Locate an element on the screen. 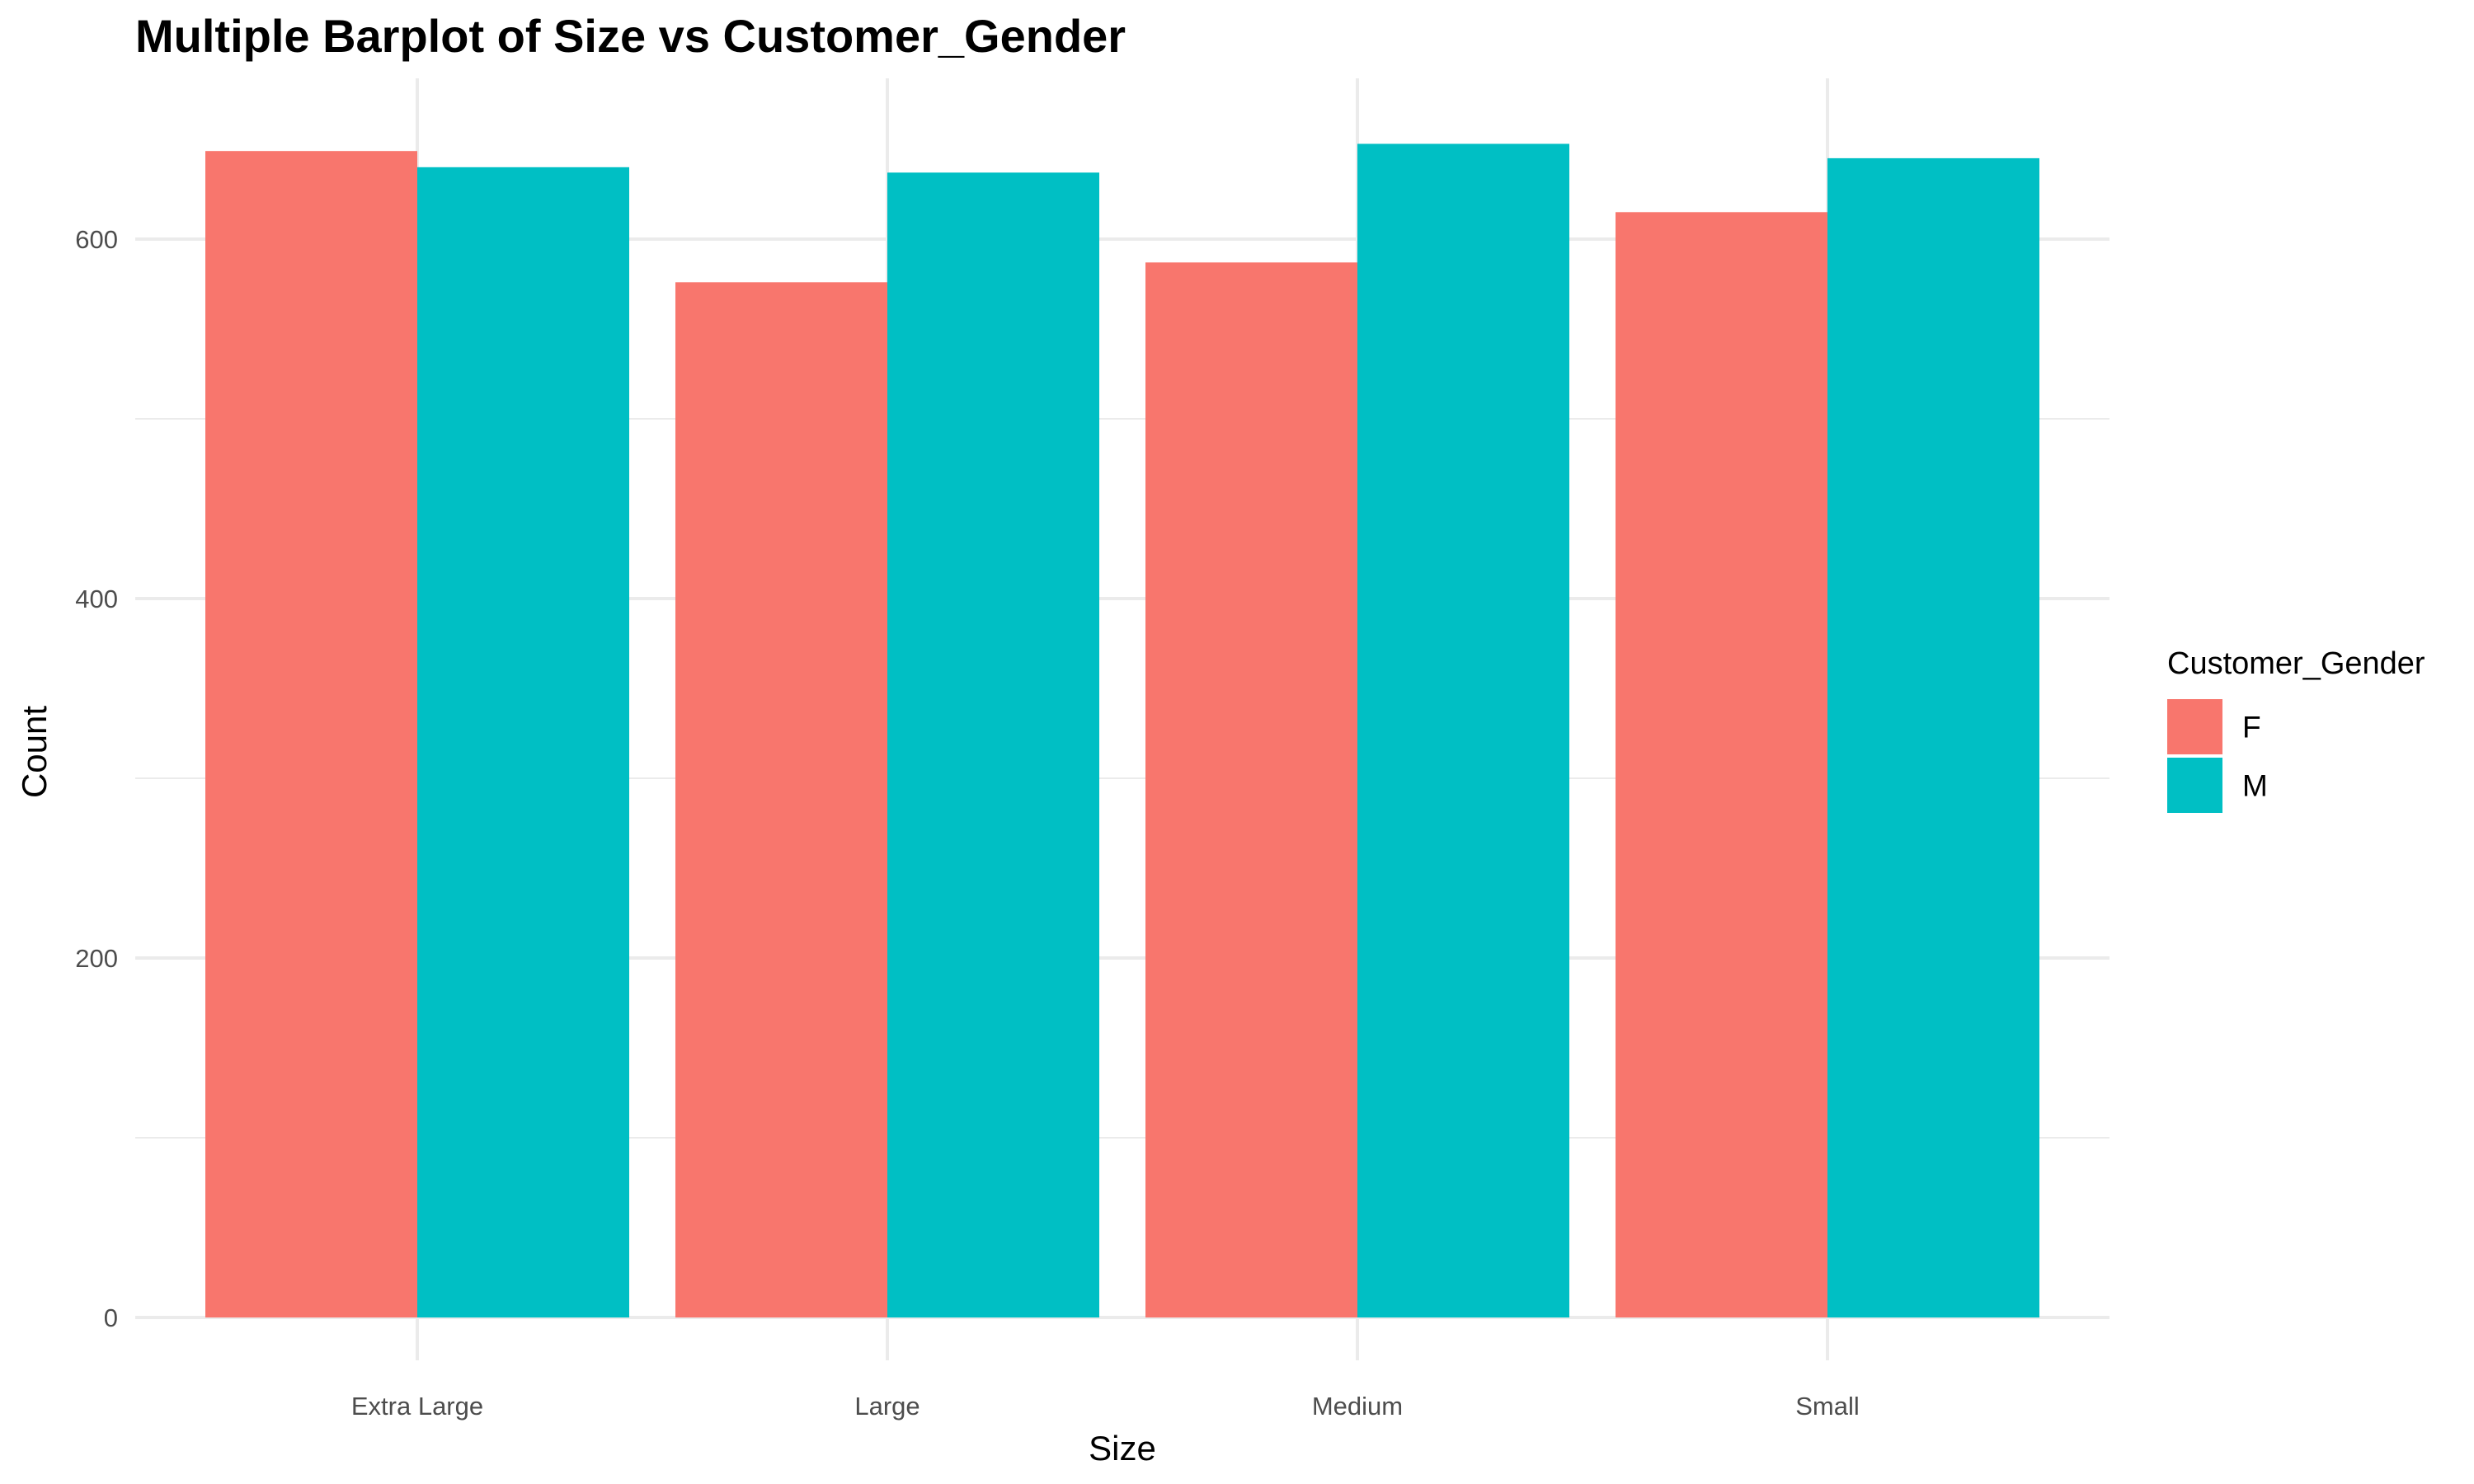 The image size is (2474, 1484). bar-M-extra-large is located at coordinates (523, 742).